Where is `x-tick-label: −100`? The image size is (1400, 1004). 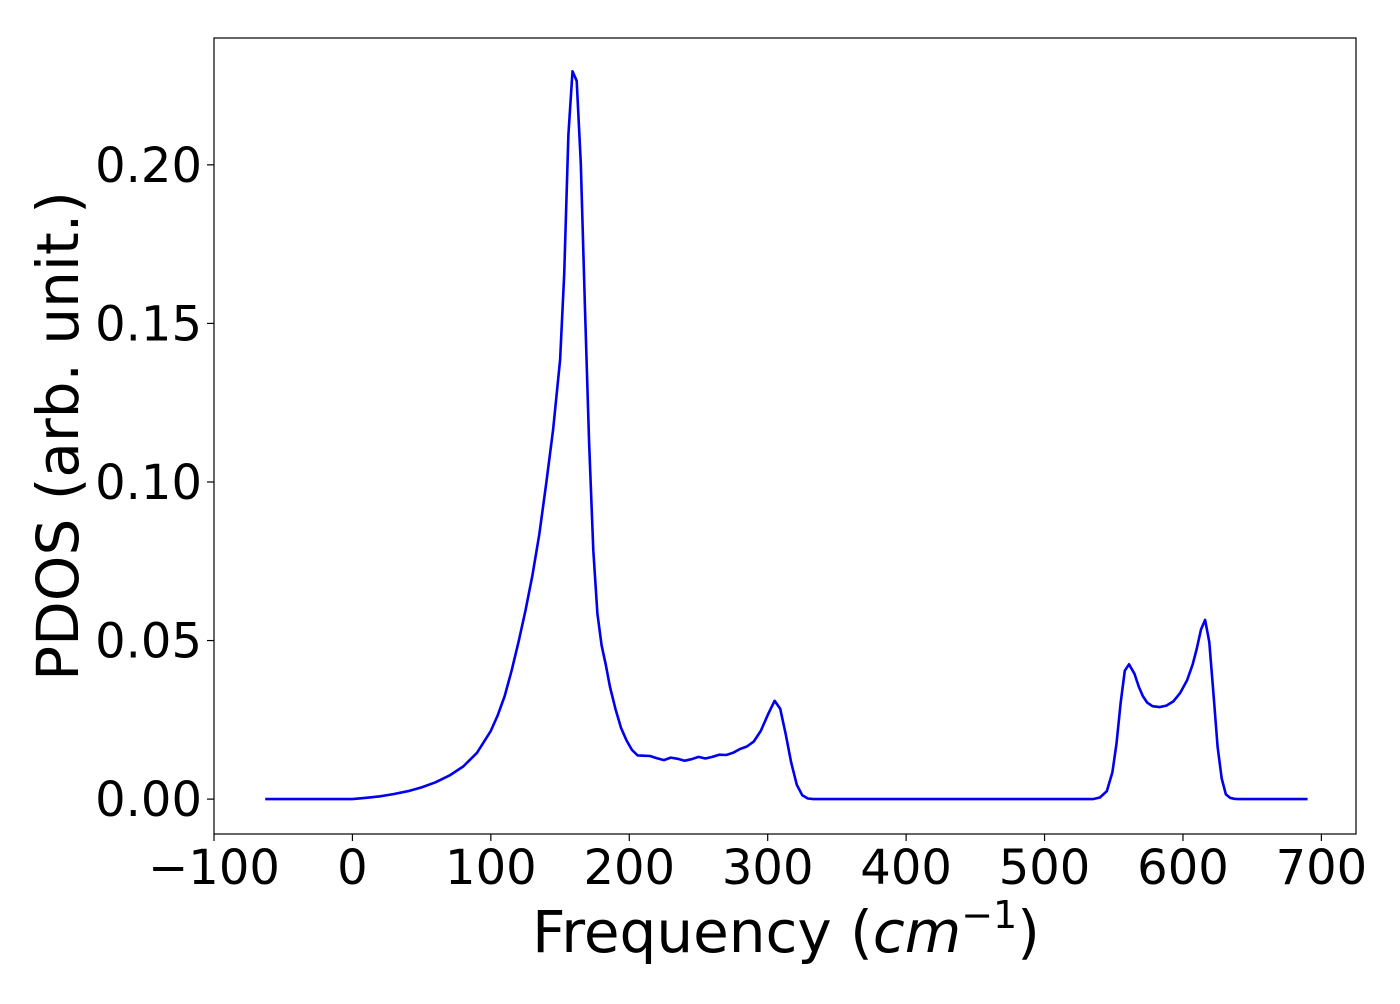
x-tick-label: −100 is located at coordinates (214, 868).